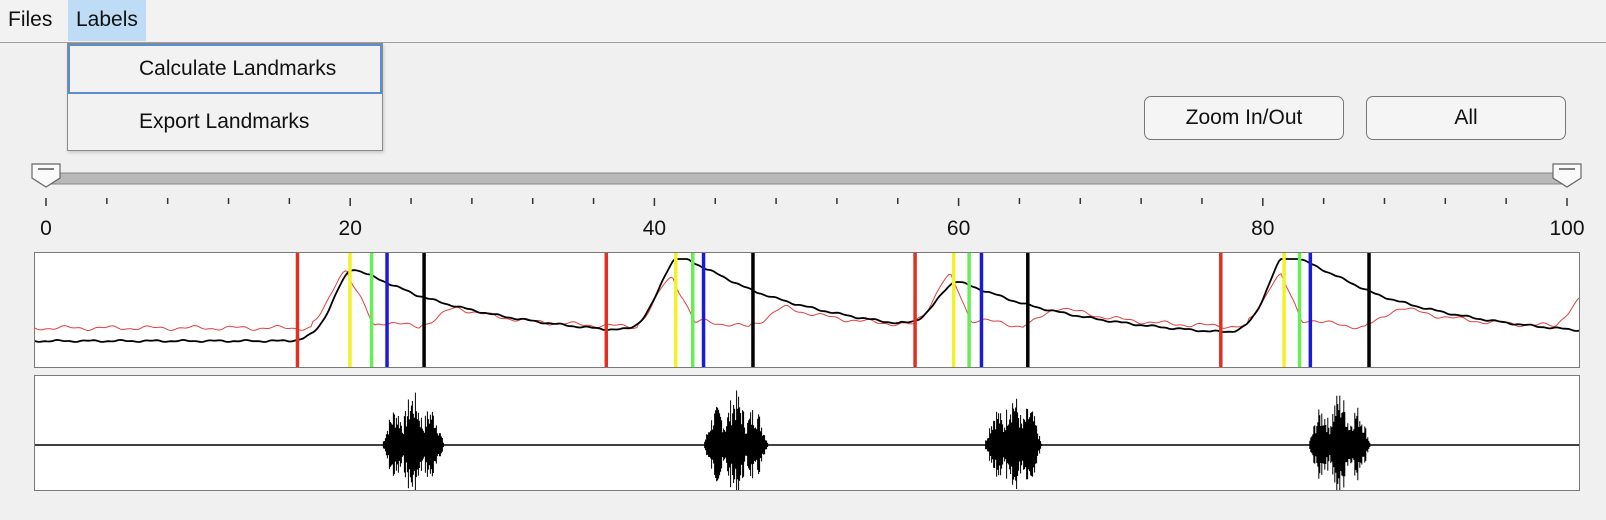 The image size is (1606, 520). Describe the element at coordinates (30, 20) in the screenshot. I see `menu-files: Files` at that location.